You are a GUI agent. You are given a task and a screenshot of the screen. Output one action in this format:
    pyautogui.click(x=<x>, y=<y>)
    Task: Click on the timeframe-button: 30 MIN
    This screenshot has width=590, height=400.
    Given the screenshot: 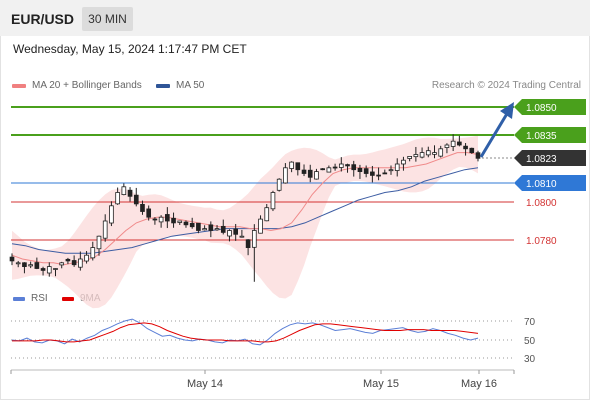 What is the action you would take?
    pyautogui.click(x=107, y=19)
    